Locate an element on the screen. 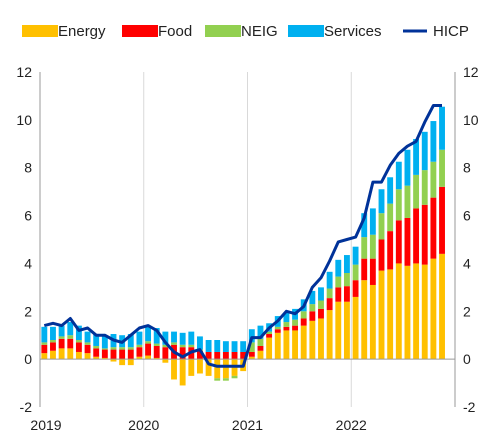 This screenshot has height=445, width=495. x-tick-label: 2022 is located at coordinates (351, 425).